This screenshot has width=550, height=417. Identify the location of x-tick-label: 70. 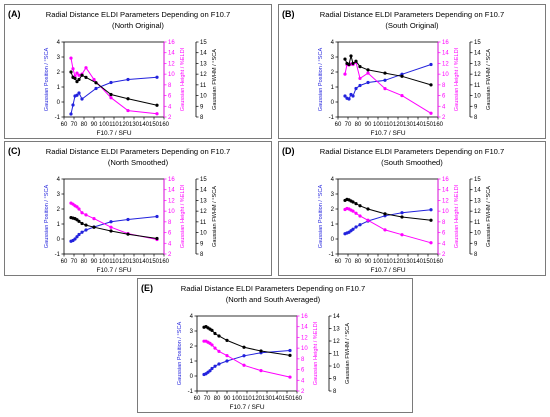
(74, 125).